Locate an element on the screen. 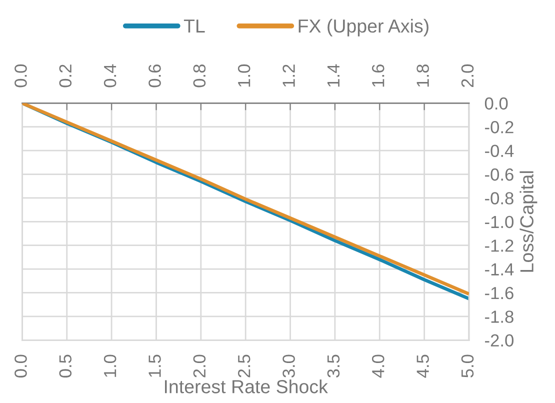  y-tick-label: -0.4 is located at coordinates (499, 151).